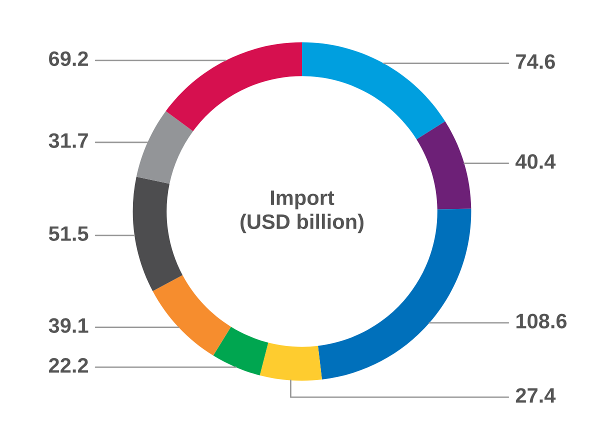  I want to click on data-label: 51.5, so click(68, 233).